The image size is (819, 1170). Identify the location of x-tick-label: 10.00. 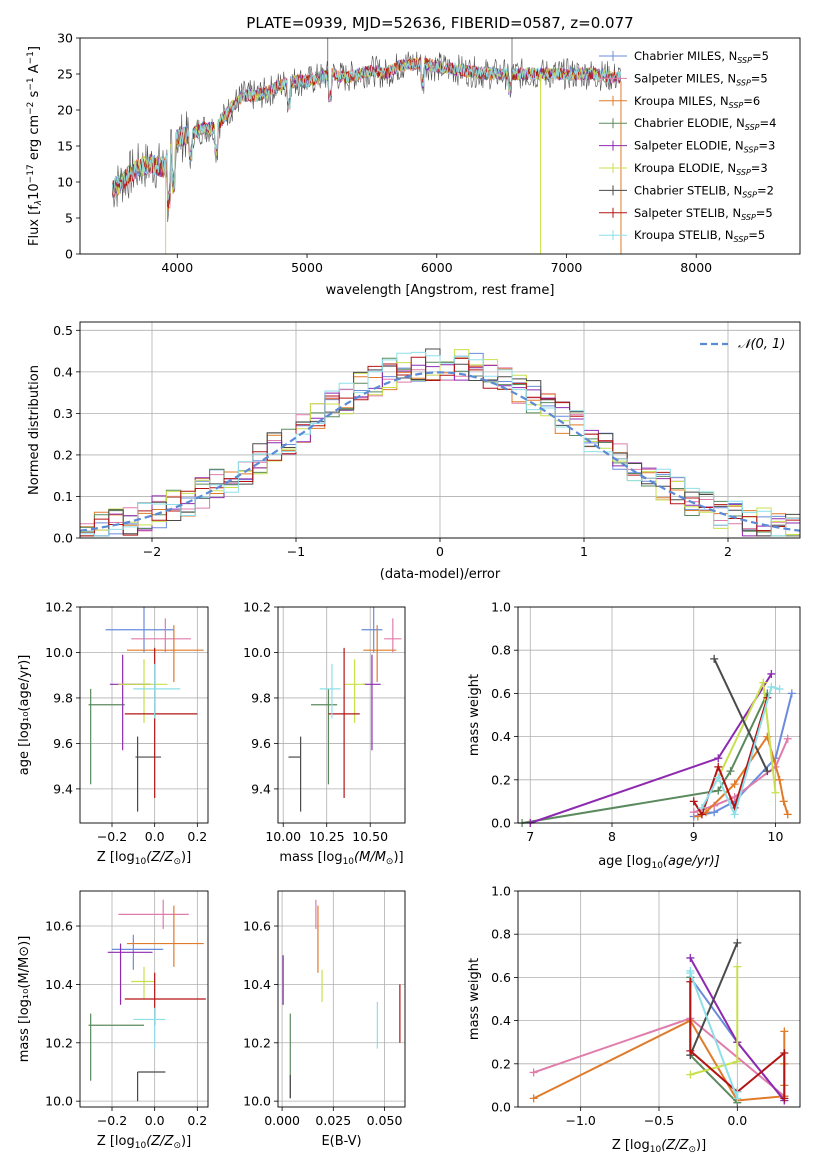
(283, 836).